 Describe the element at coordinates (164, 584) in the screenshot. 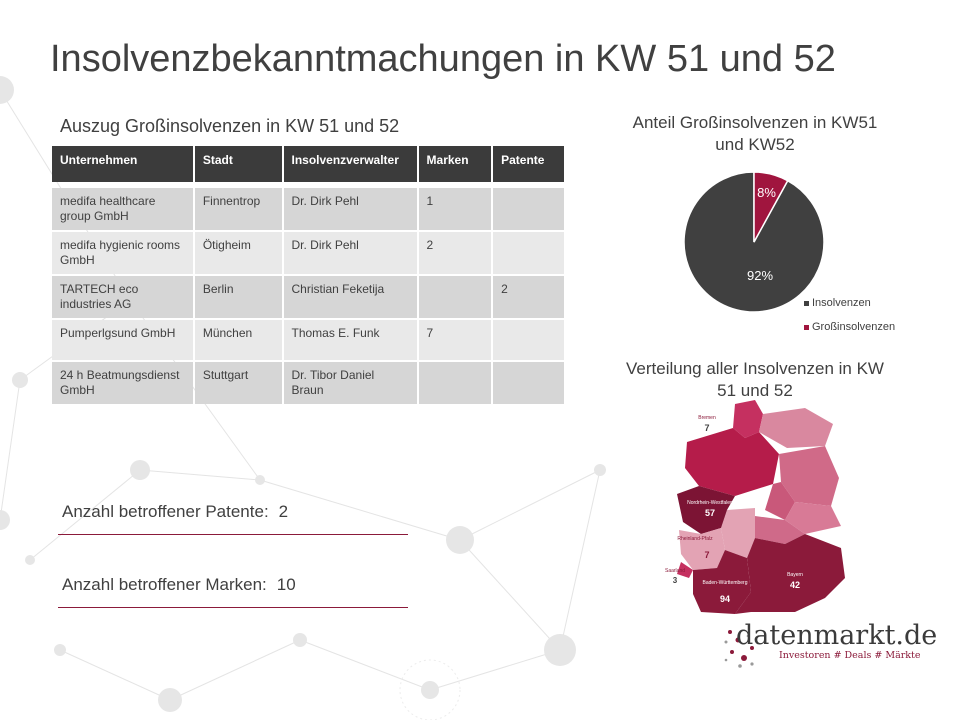

I see `marks-label: Anzahl betroffener Marken:` at that location.